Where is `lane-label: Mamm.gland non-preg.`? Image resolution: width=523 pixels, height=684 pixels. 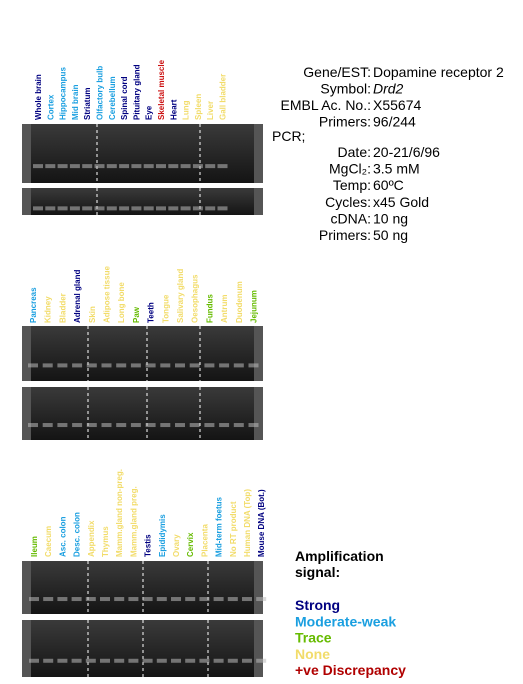 lane-label: Mamm.gland non-preg. is located at coordinates (119, 513).